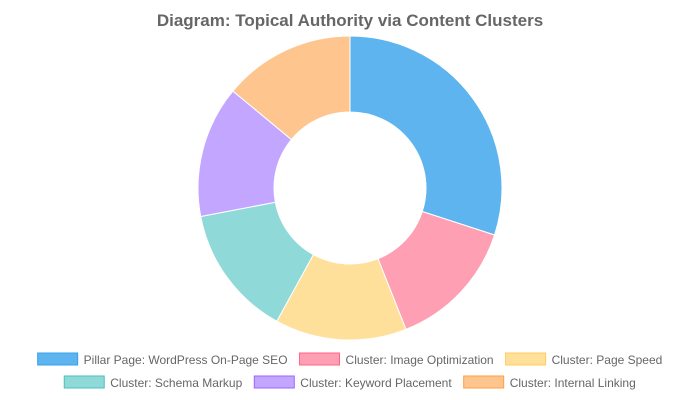 The width and height of the screenshot is (700, 400). What do you see at coordinates (607, 360) in the screenshot?
I see `legend-label: Cluster: Page Speed` at bounding box center [607, 360].